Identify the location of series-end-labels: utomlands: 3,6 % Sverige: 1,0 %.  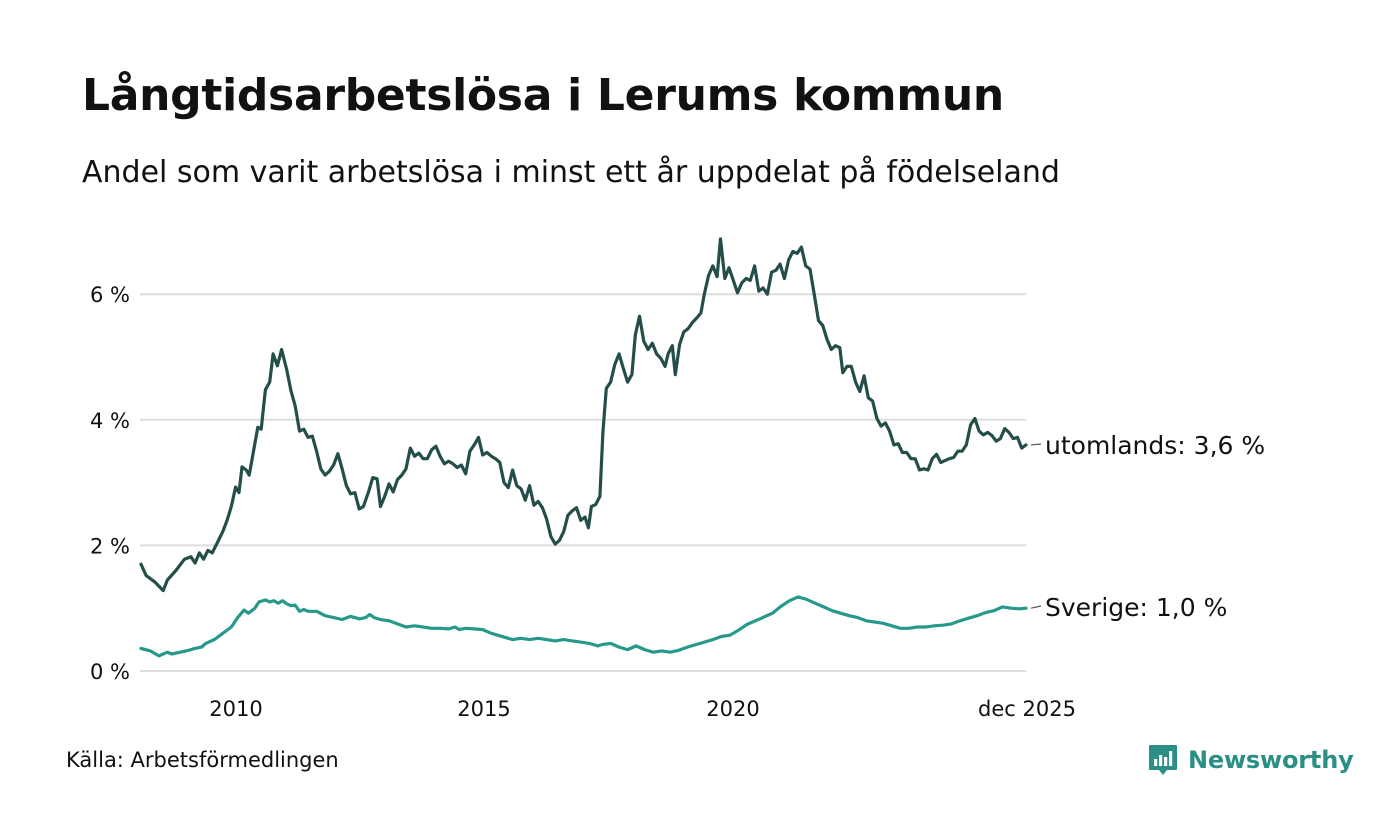
(1147, 526).